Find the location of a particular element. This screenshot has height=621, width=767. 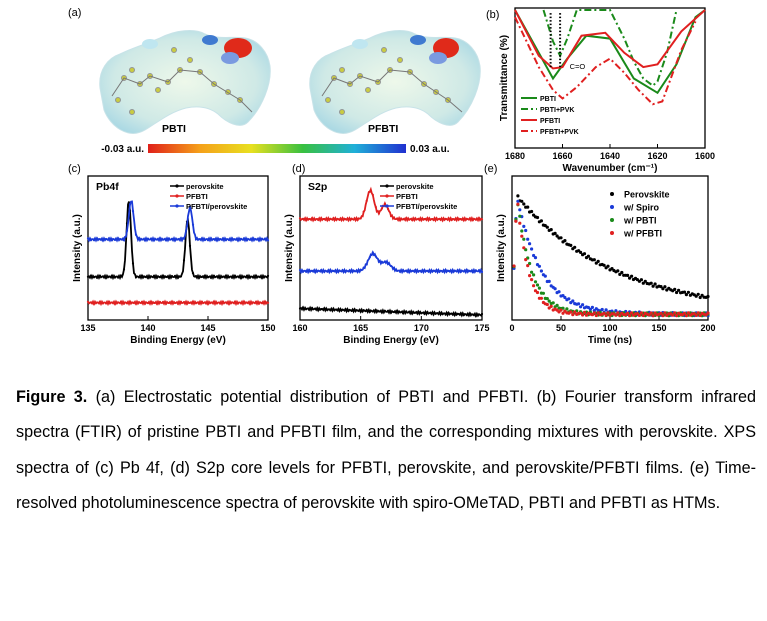

x-tick-label: 1620 is located at coordinates (657, 156).